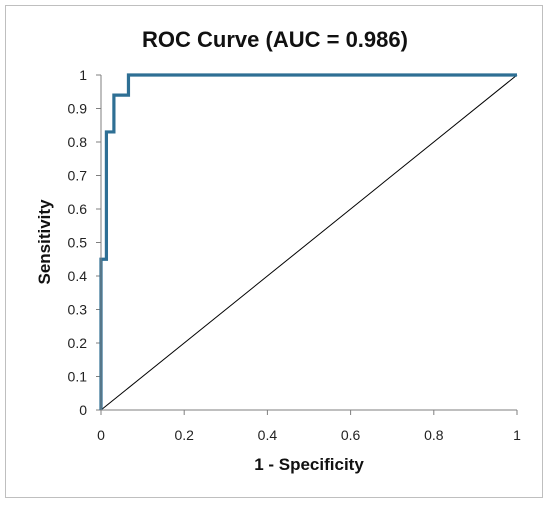 This screenshot has height=505, width=550. What do you see at coordinates (517, 435) in the screenshot?
I see `x-tick-label: 1` at bounding box center [517, 435].